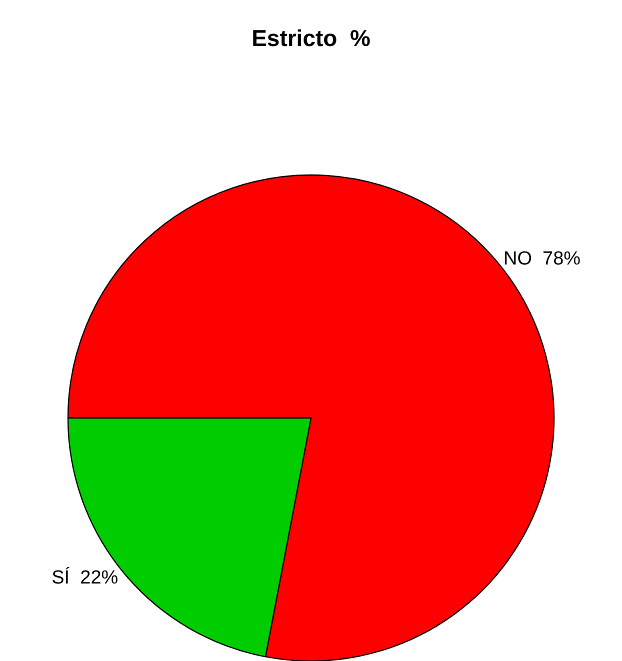 This screenshot has height=661, width=622. I want to click on slice-label: NO 78%, so click(542, 259).